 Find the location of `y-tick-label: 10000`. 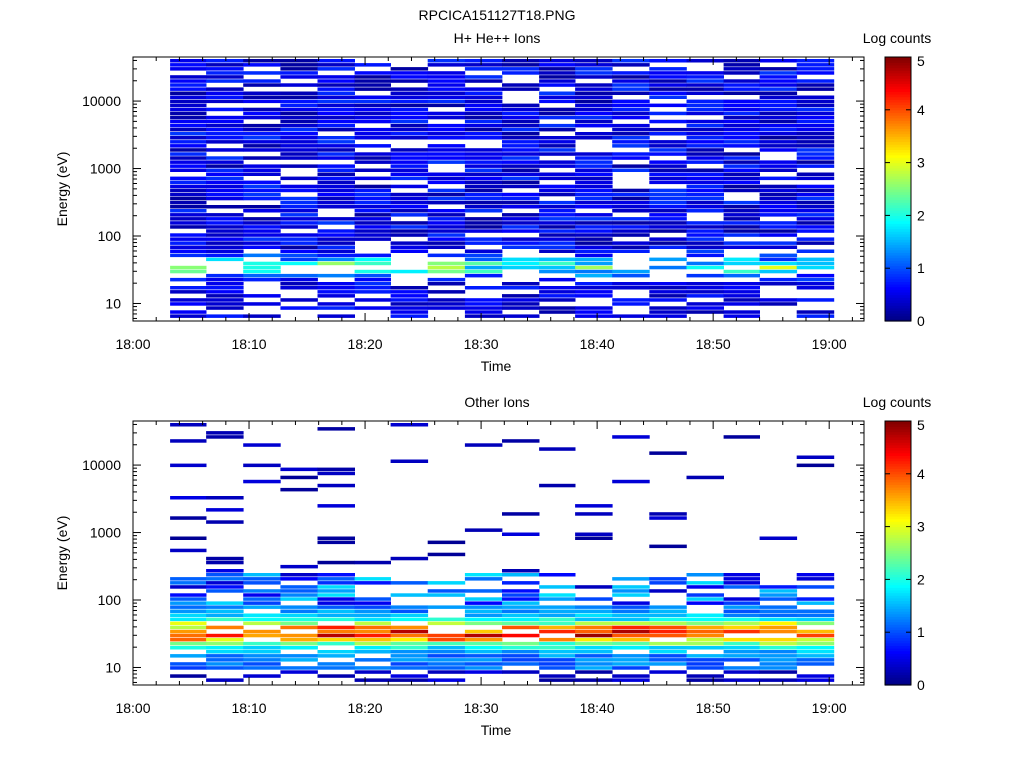

y-tick-label: 10000 is located at coordinates (101, 101).